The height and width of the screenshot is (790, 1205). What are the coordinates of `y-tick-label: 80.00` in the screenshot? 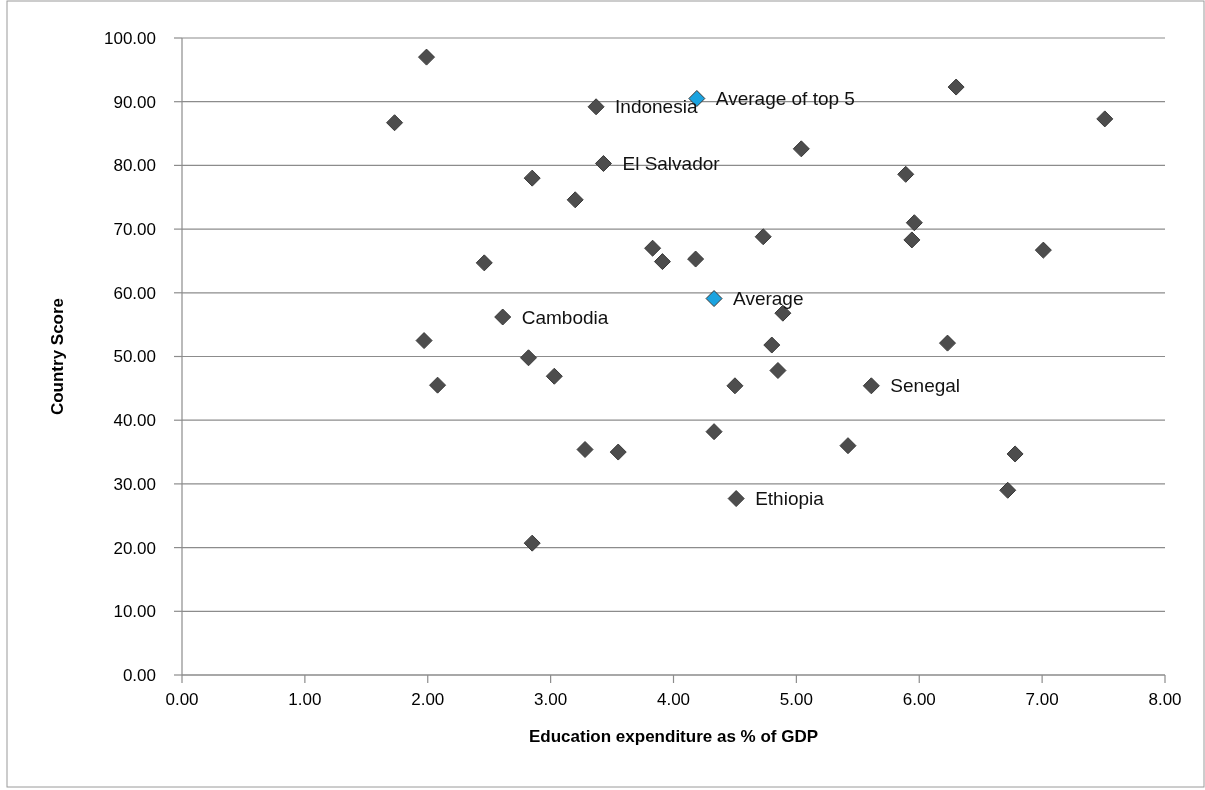 It's located at (134, 166).